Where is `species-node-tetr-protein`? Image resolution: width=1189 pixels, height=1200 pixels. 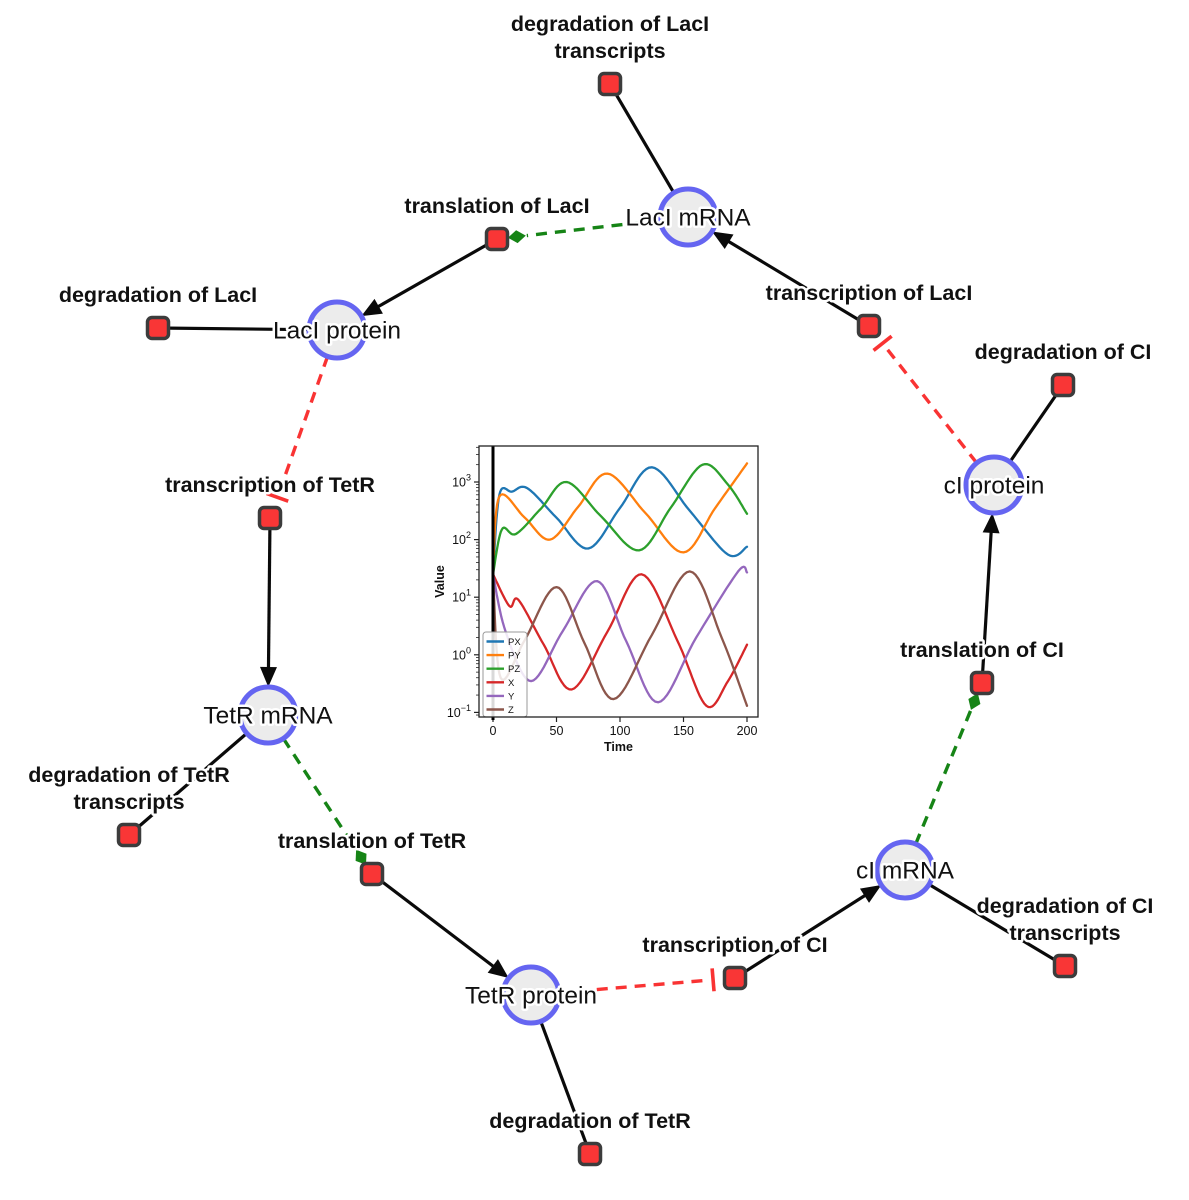 species-node-tetr-protein is located at coordinates (531, 995).